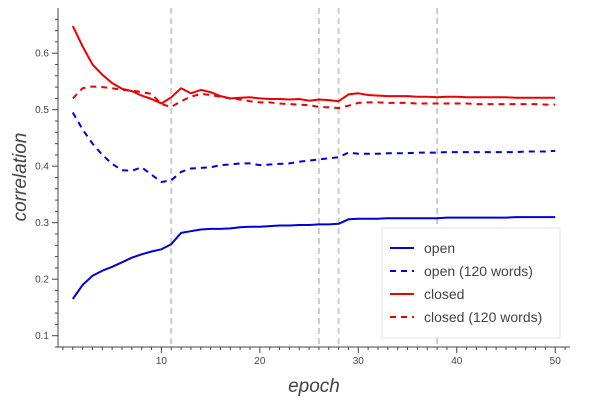 The image size is (600, 405). What do you see at coordinates (260, 361) in the screenshot?
I see `x-tick-label: 20` at bounding box center [260, 361].